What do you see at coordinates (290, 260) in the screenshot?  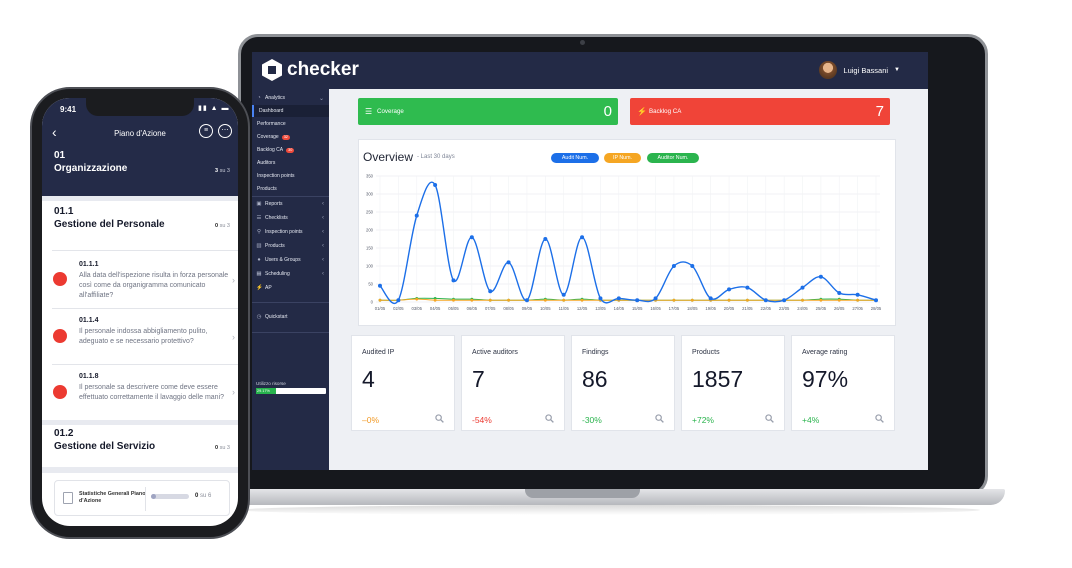 I see `sidebar-item-users-groups: ● Users & Groups ‹` at bounding box center [290, 260].